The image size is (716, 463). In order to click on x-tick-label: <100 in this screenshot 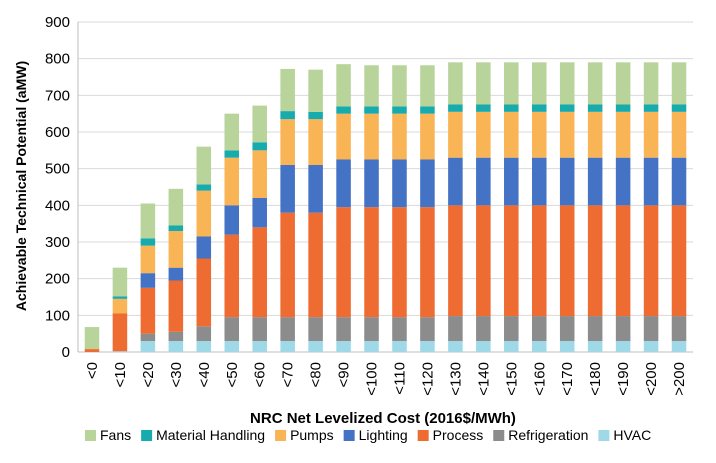, I will do `click(372, 379)`.